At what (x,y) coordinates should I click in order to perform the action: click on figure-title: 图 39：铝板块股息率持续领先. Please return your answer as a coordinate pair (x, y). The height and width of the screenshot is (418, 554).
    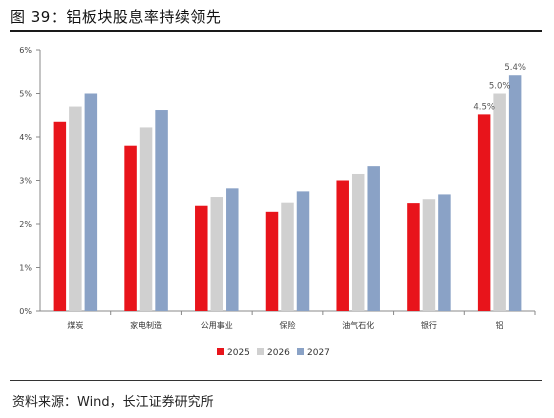
    Looking at the image, I should click on (116, 17).